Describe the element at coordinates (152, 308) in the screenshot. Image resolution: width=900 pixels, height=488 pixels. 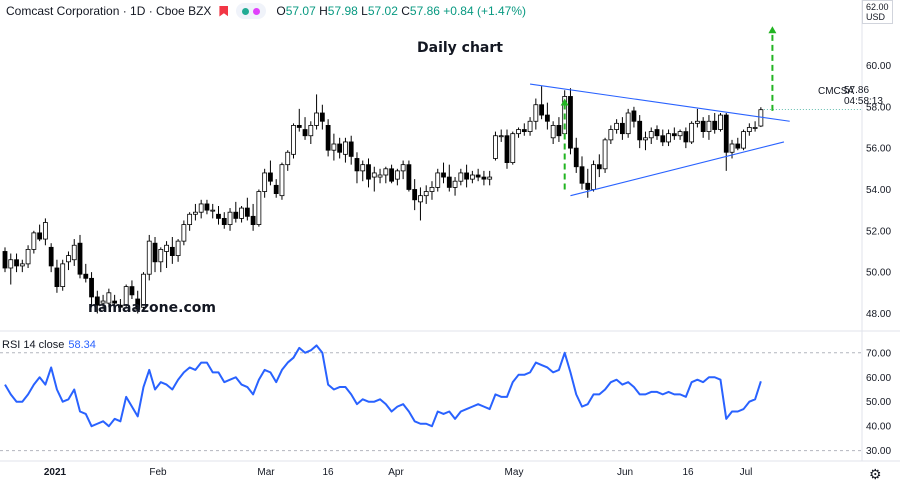
I see `watermark: namaazone.com` at that location.